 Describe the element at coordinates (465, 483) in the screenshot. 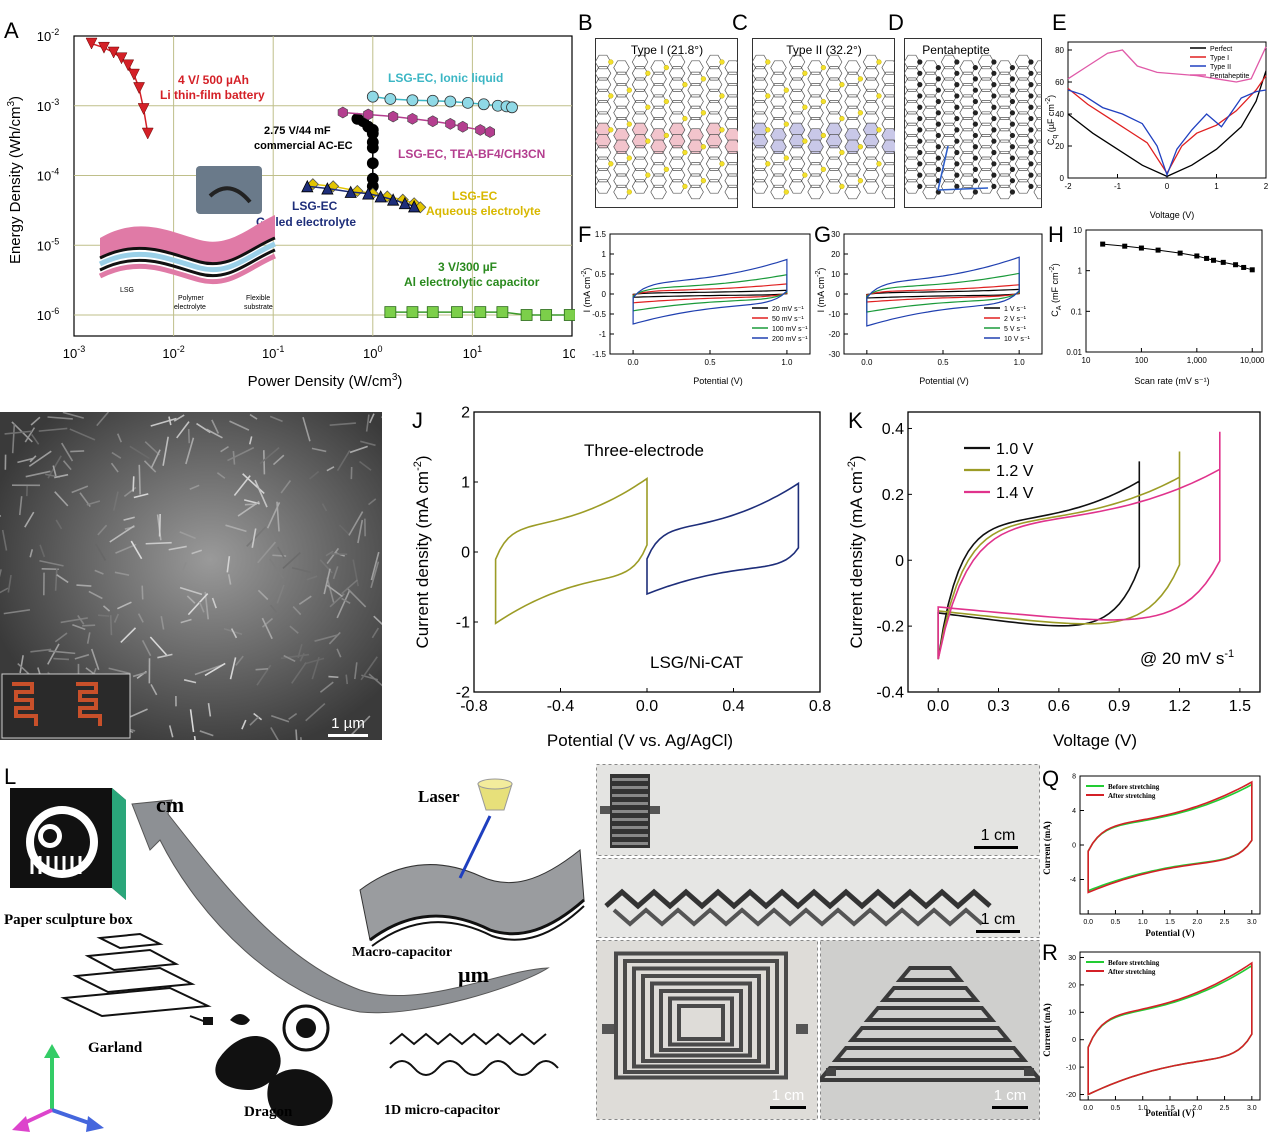

I see `panel-j-ytick-label: 1` at that location.